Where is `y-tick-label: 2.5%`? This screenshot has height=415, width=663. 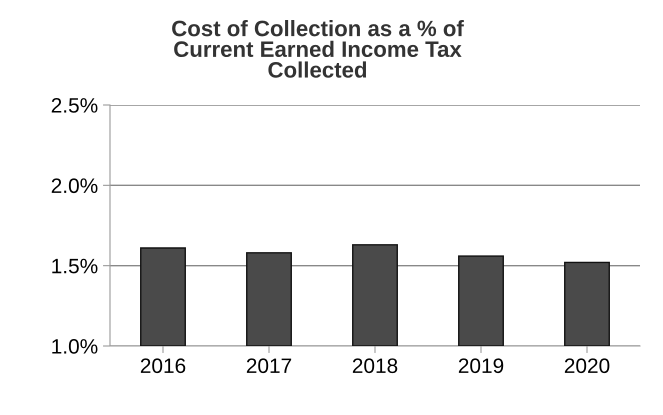 y-tick-label: 2.5% is located at coordinates (75, 105).